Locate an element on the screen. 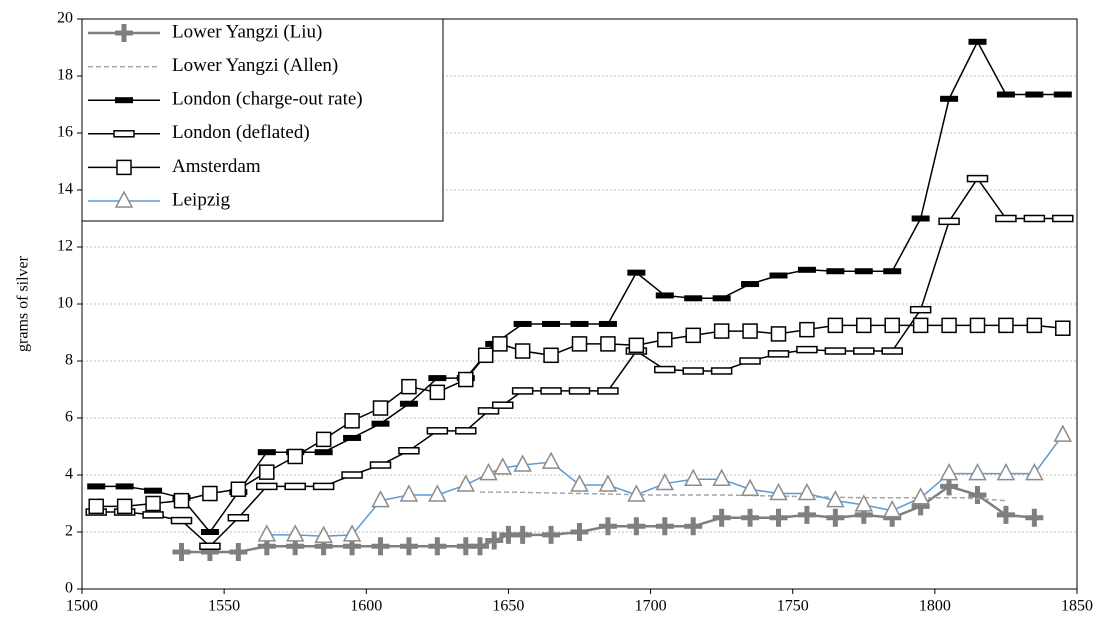  x-tick-label: 1850 is located at coordinates (1077, 606).